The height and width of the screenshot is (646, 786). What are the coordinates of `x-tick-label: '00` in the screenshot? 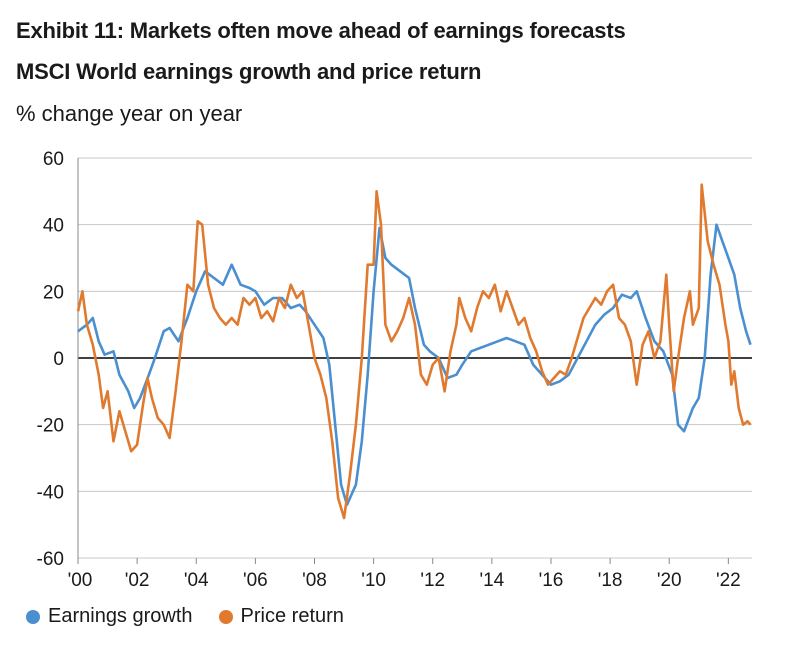 It's located at (80, 580).